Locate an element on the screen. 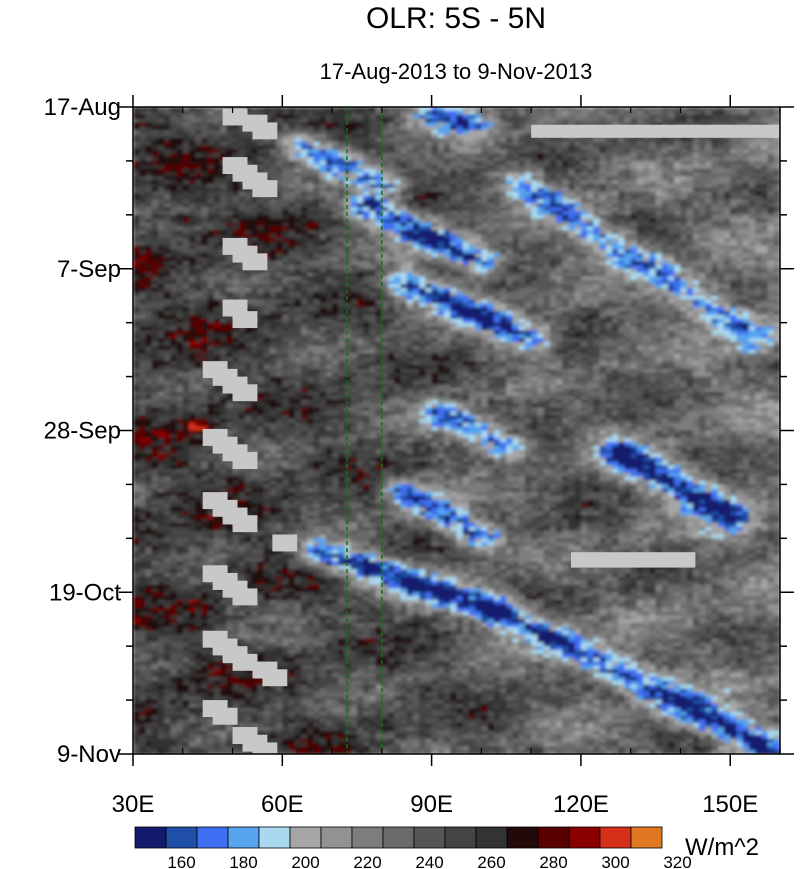 The image size is (800, 869). colorbar-label: 280 is located at coordinates (553, 861).